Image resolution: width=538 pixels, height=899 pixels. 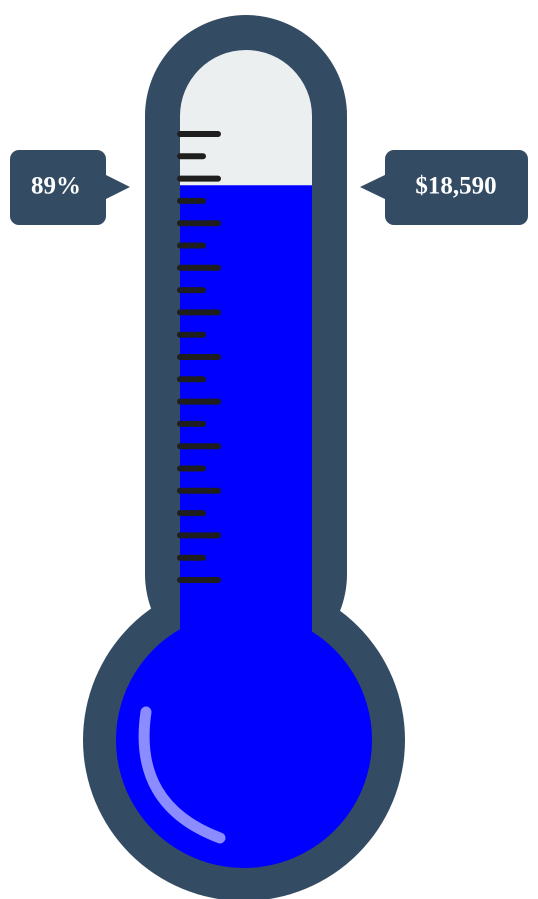 What do you see at coordinates (199, 357) in the screenshot?
I see `scale-ticks` at bounding box center [199, 357].